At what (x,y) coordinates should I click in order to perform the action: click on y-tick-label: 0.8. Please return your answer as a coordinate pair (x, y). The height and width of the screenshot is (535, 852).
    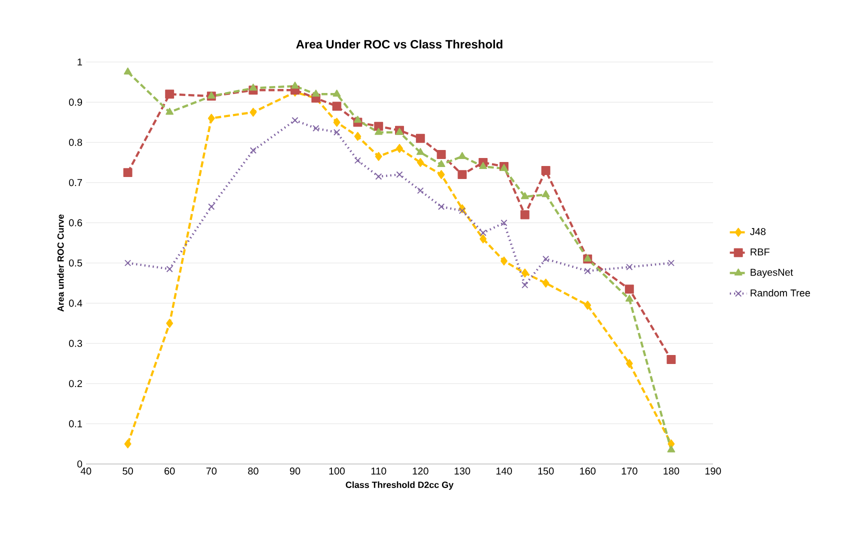
    Looking at the image, I should click on (75, 142).